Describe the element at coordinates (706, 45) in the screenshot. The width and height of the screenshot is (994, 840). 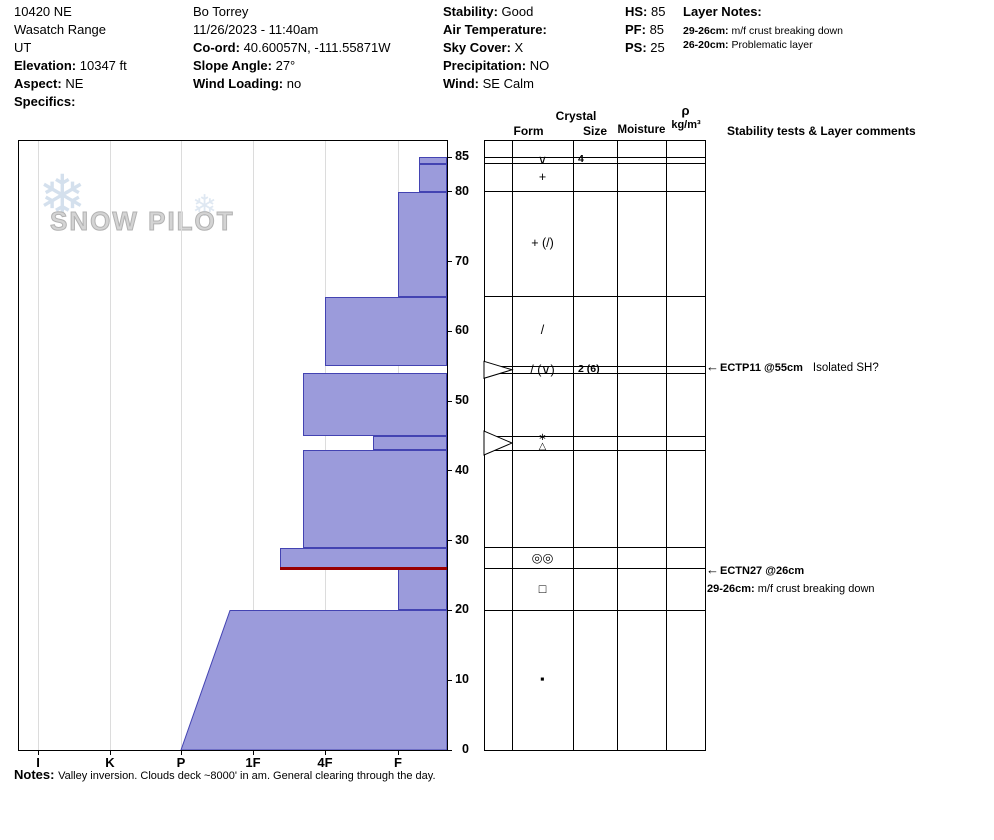
I see `layer-note-range: 26-20cm:` at that location.